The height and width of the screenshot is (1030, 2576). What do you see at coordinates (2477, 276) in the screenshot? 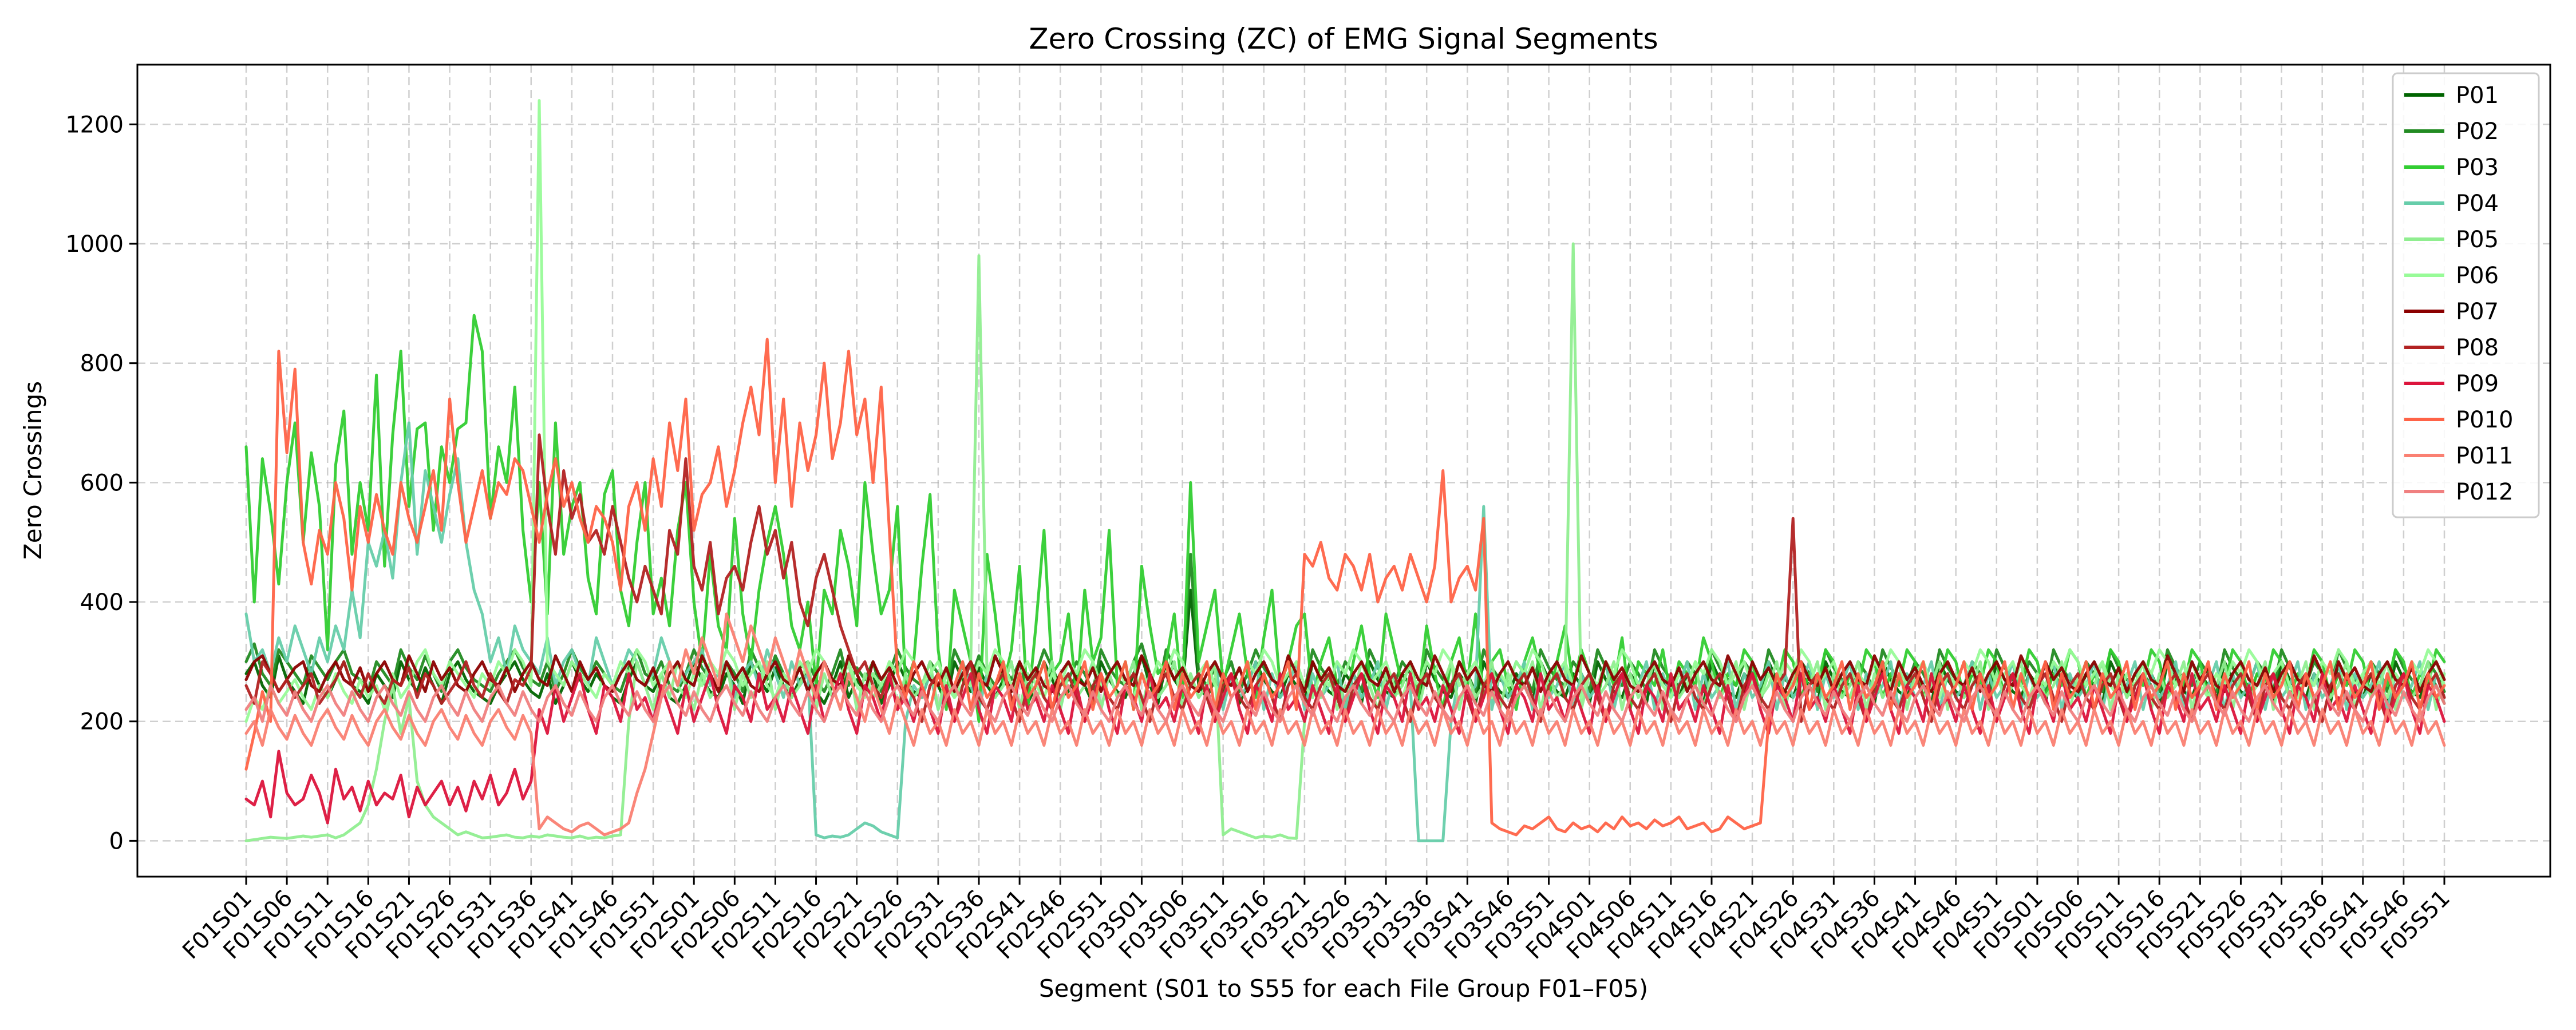
I see `legend-label: P06` at bounding box center [2477, 276].